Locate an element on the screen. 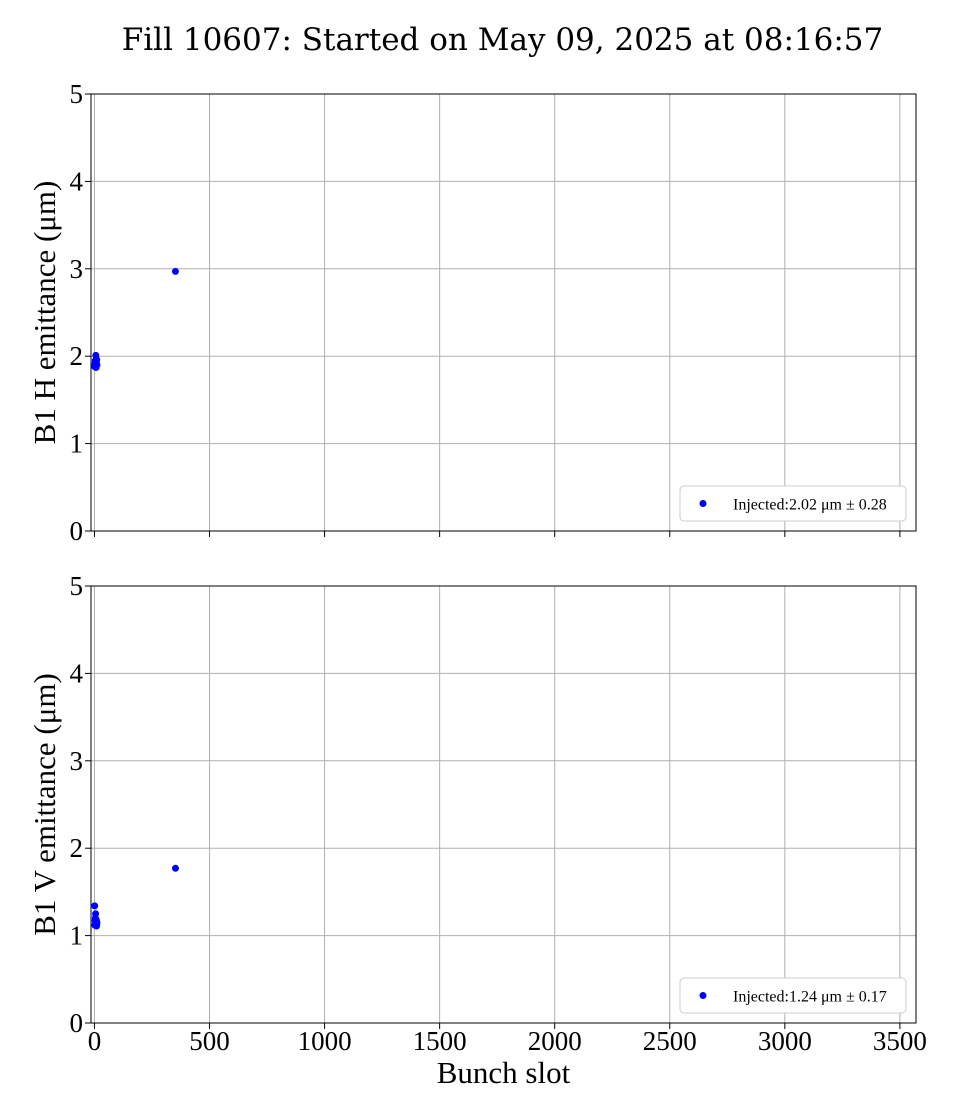  x-tick-label: 500 is located at coordinates (209, 1041).